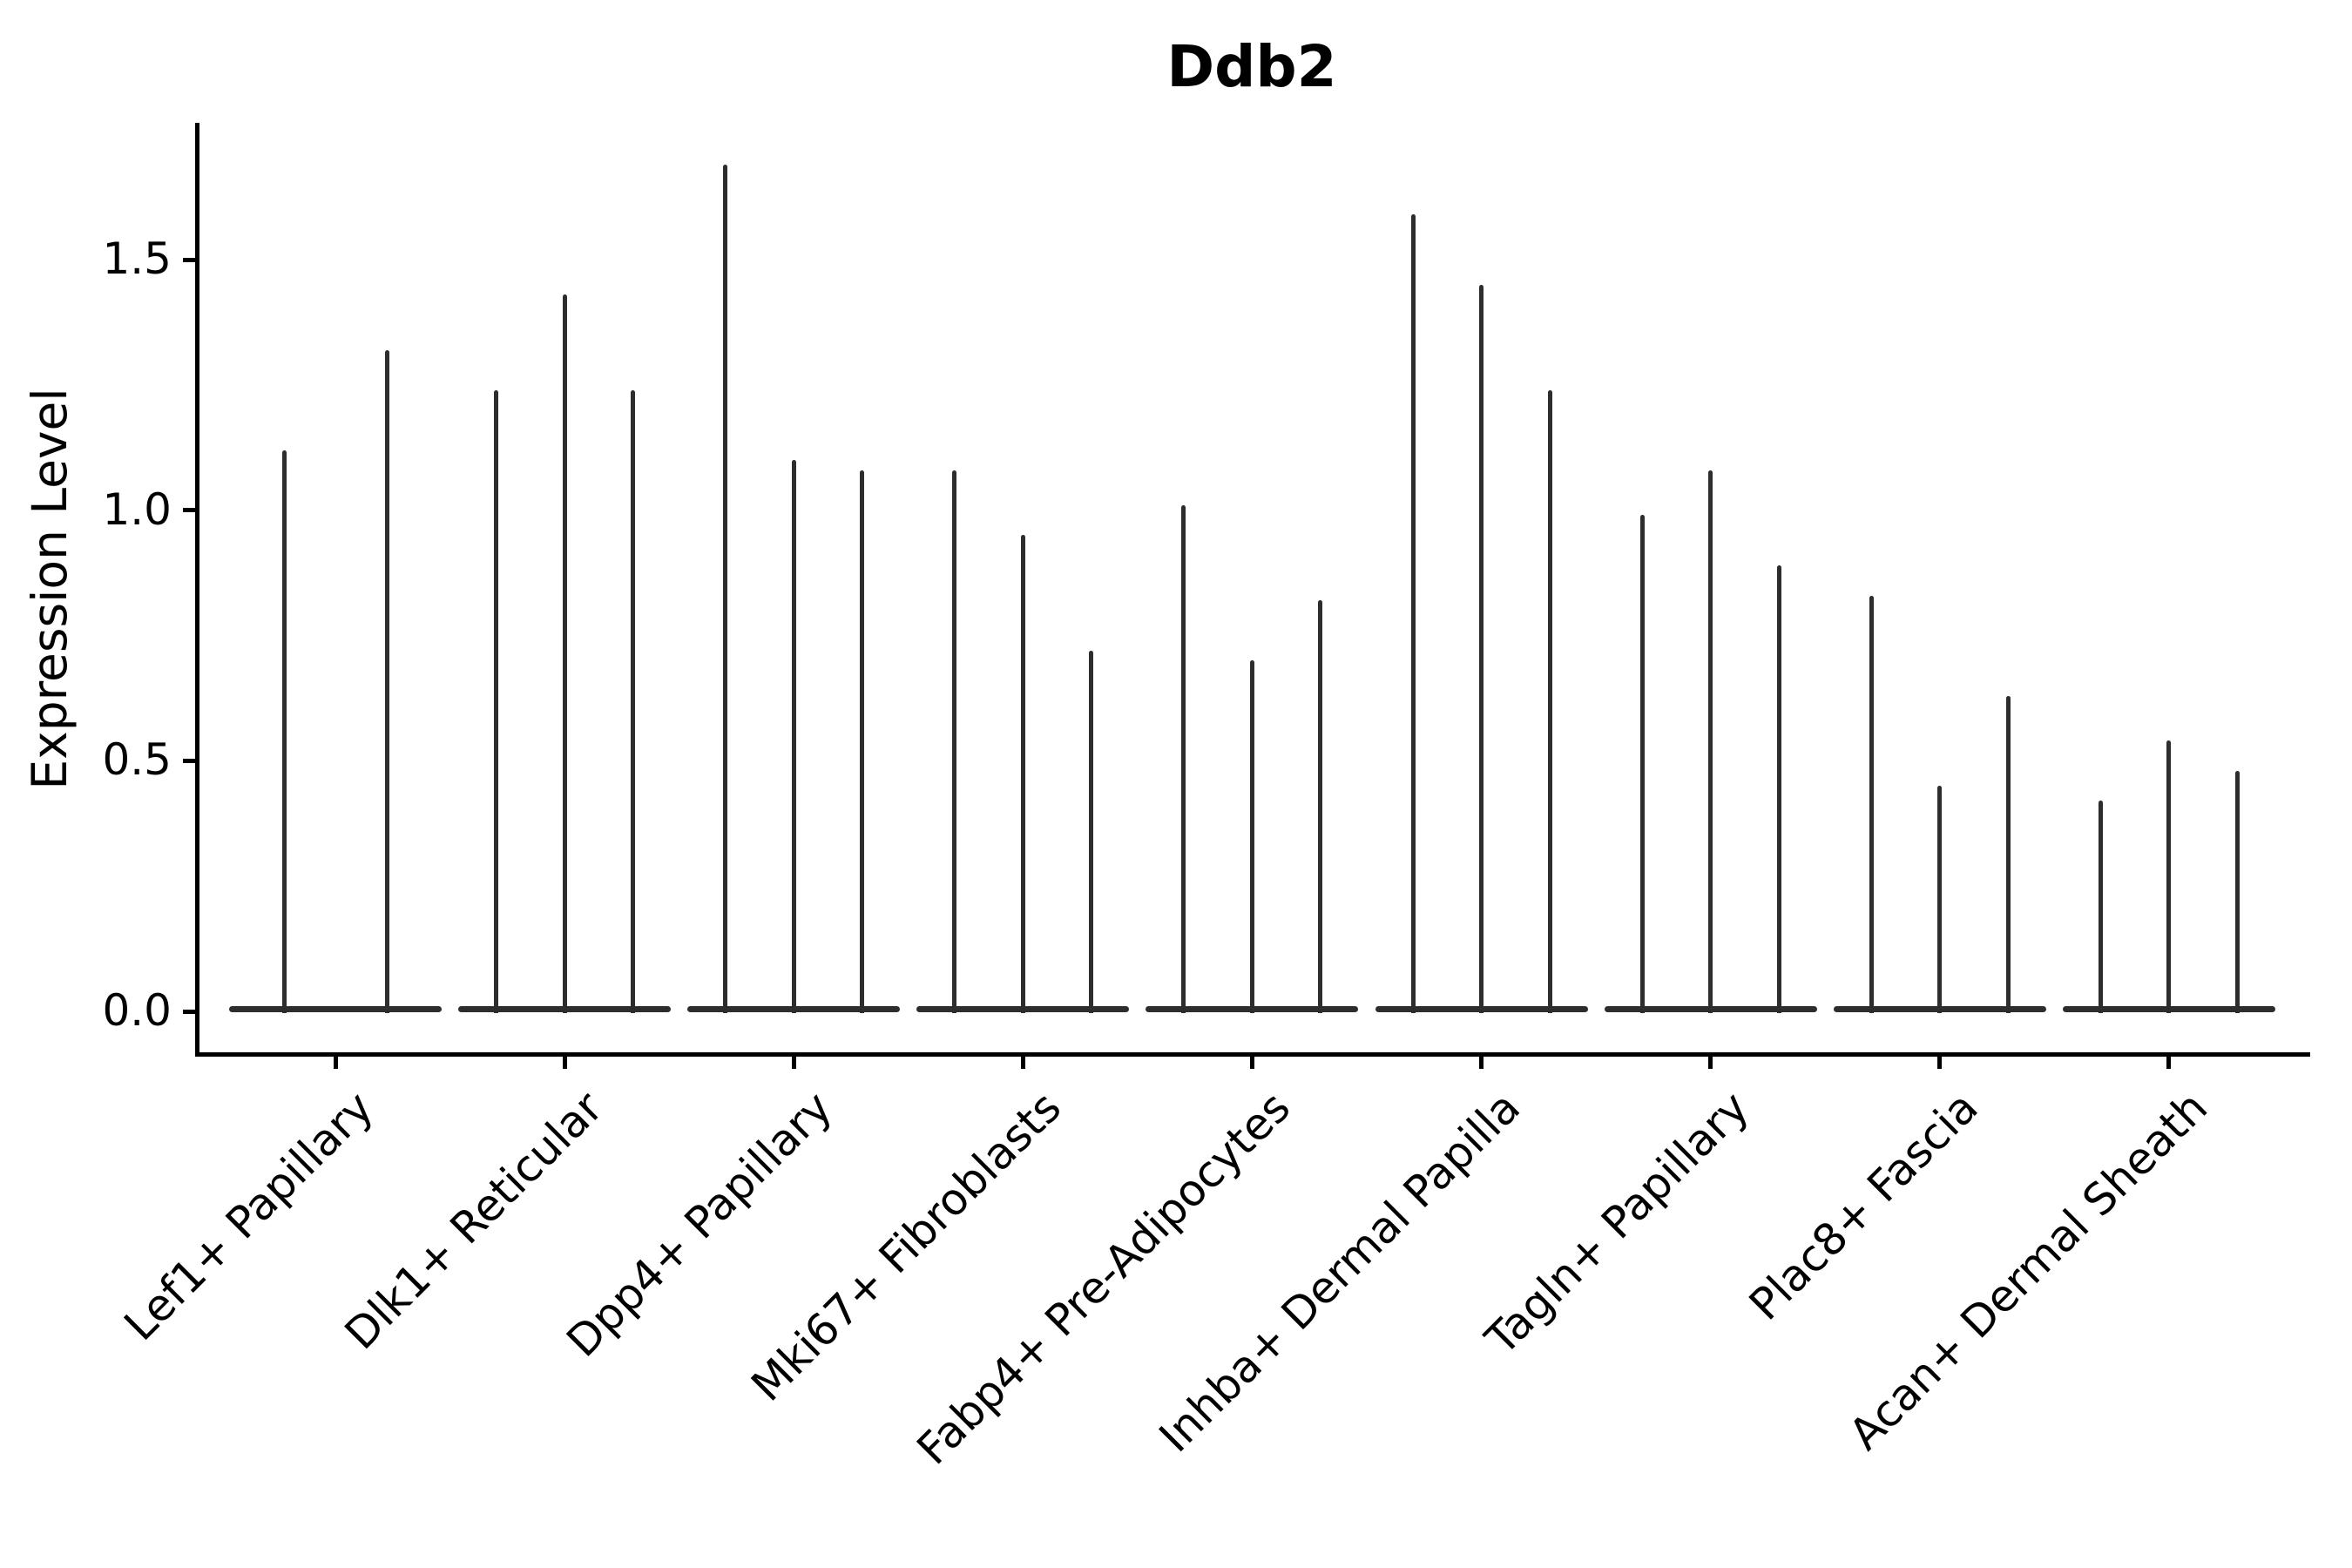  Describe the element at coordinates (335, 1009) in the screenshot. I see `violin-base` at that location.